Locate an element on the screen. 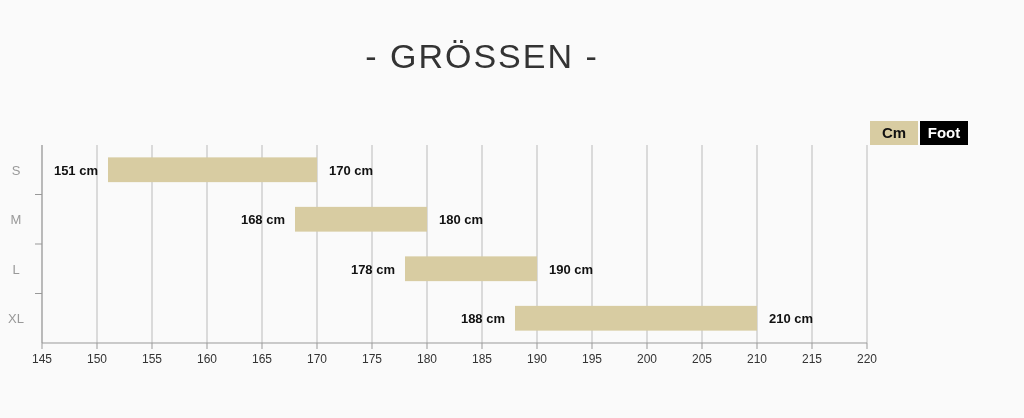  x-tick-label: 160 is located at coordinates (207, 359).